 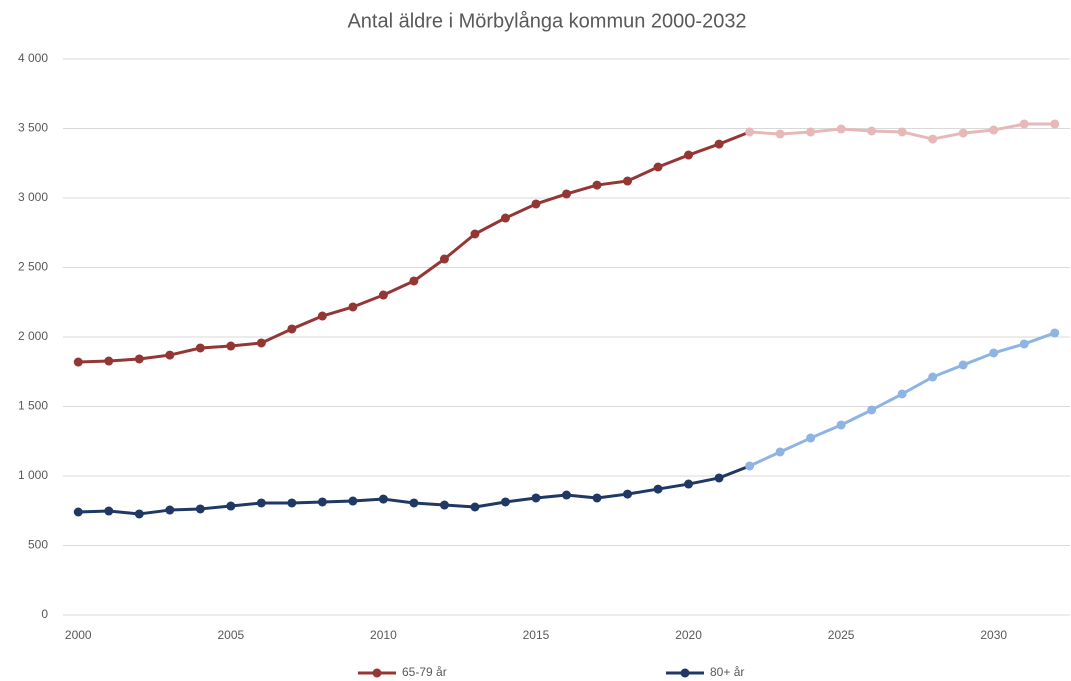 What do you see at coordinates (33, 406) in the screenshot?
I see `y-tick-label: 1 500` at bounding box center [33, 406].